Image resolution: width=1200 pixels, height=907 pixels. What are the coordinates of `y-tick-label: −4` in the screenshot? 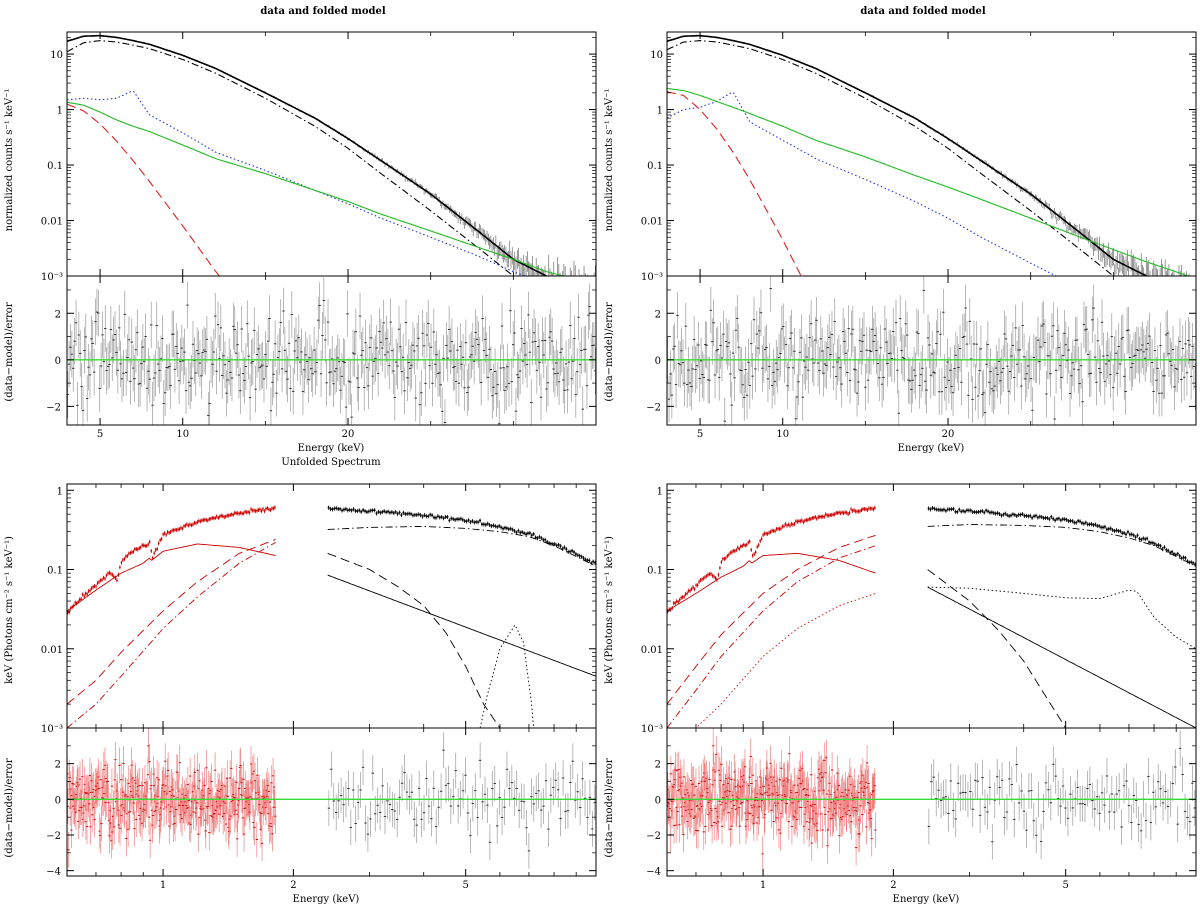 It's located at (53, 872).